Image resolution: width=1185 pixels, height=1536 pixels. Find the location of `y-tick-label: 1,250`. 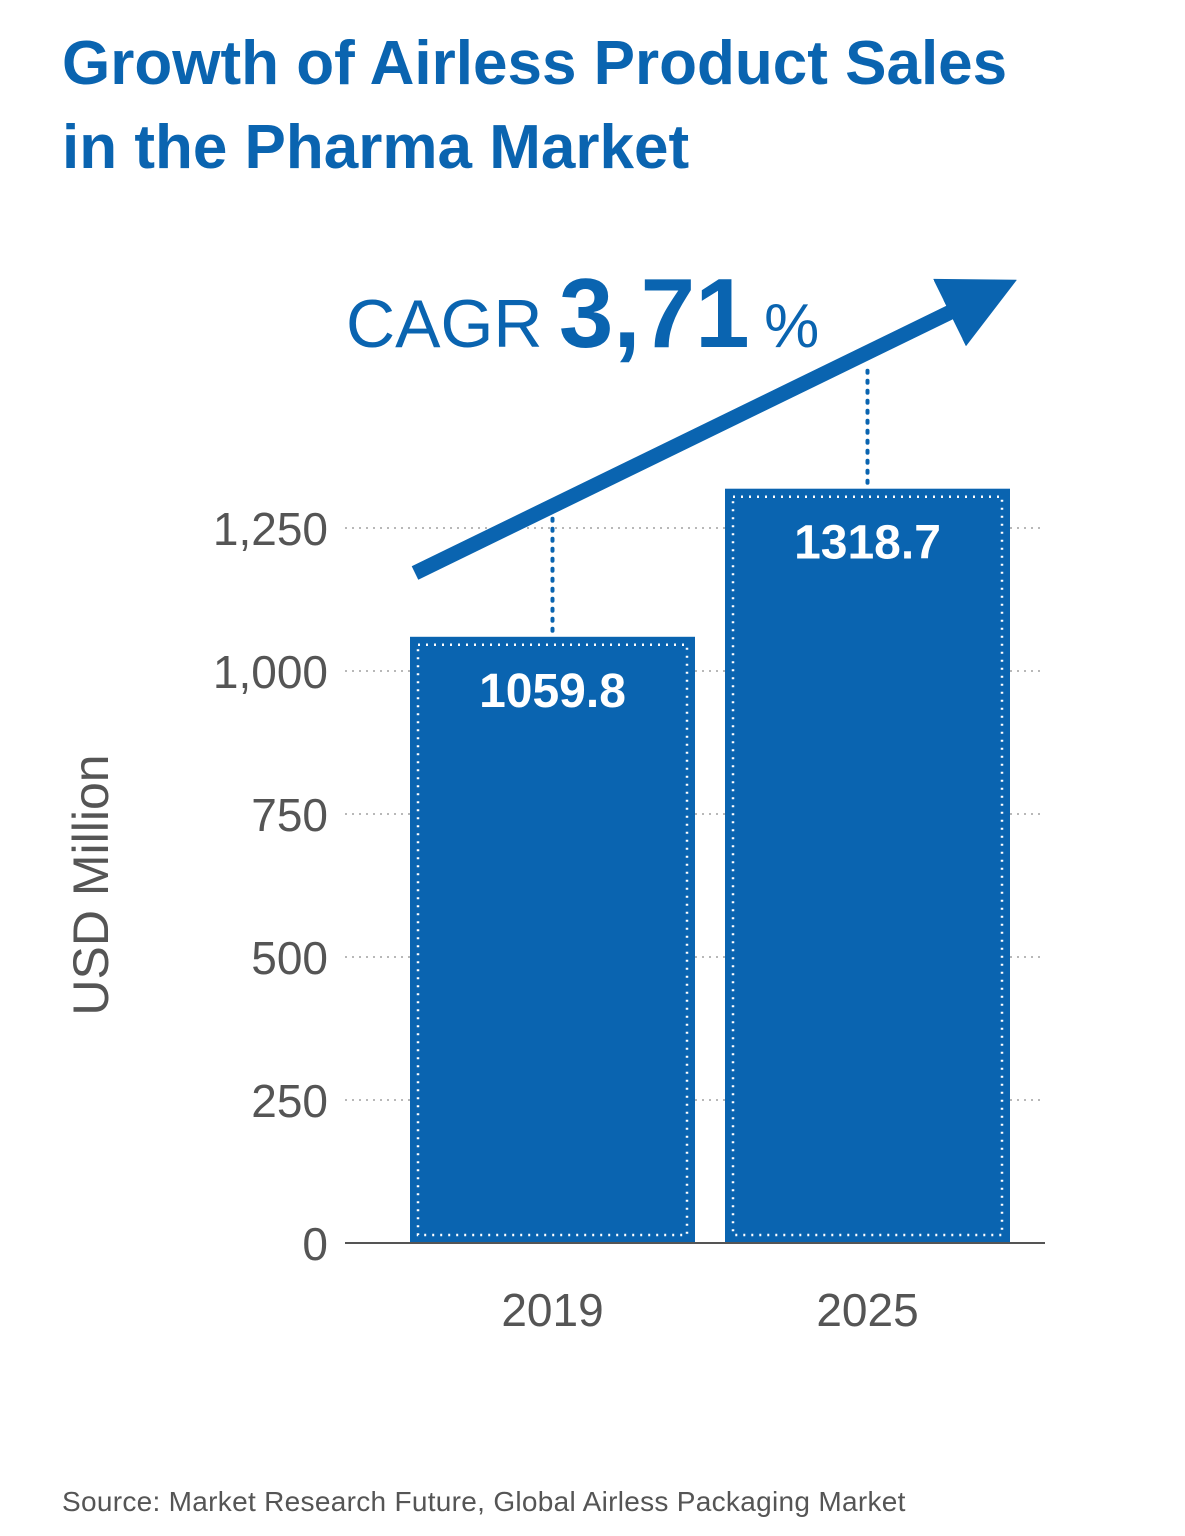

y-tick-label: 1,250 is located at coordinates (270, 529).